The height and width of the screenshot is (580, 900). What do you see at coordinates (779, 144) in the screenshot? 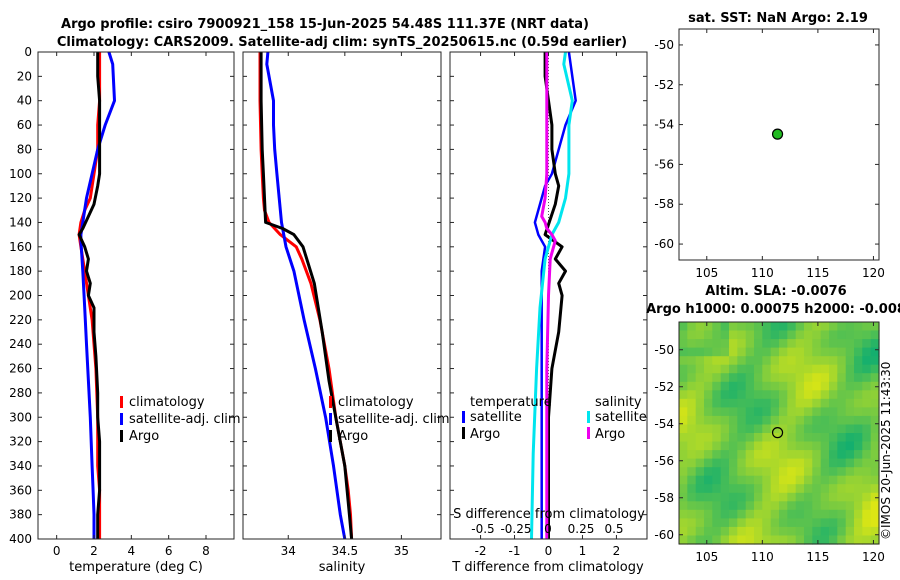
I see `sst-map-axes-frame` at bounding box center [779, 144].